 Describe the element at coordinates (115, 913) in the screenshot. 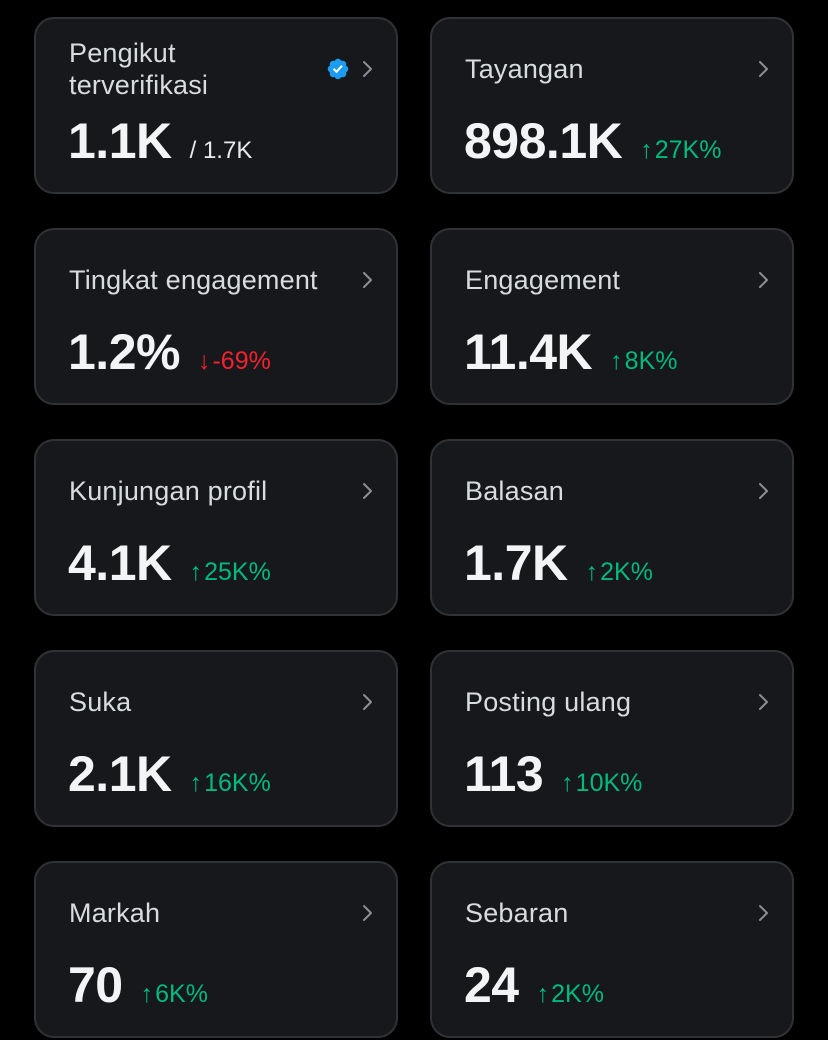

I see `card-title: Markah` at that location.